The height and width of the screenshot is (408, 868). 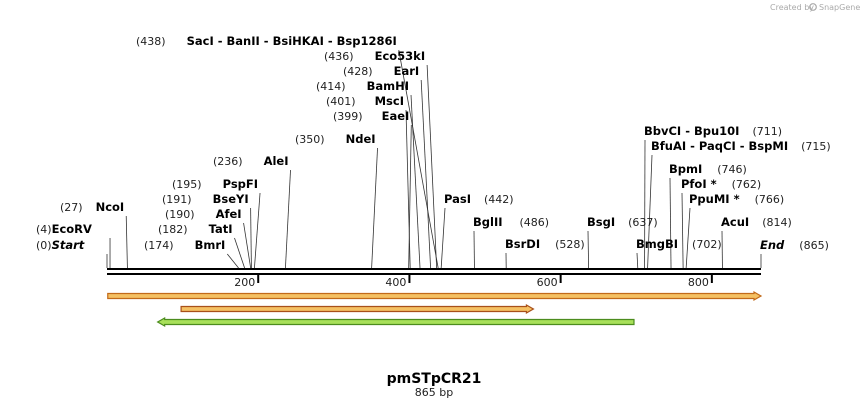 I want to click on site-label-bamhi: (414) BamHI, so click(x=362, y=86).